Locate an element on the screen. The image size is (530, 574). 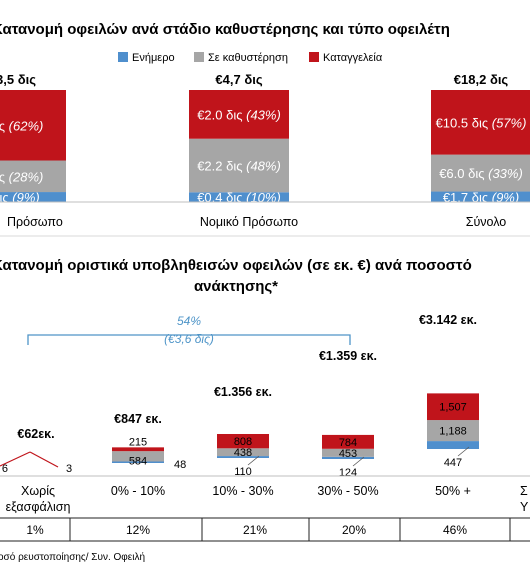
top-bar-label-3-2: €6.0 δις (33%) is located at coordinates (481, 173).